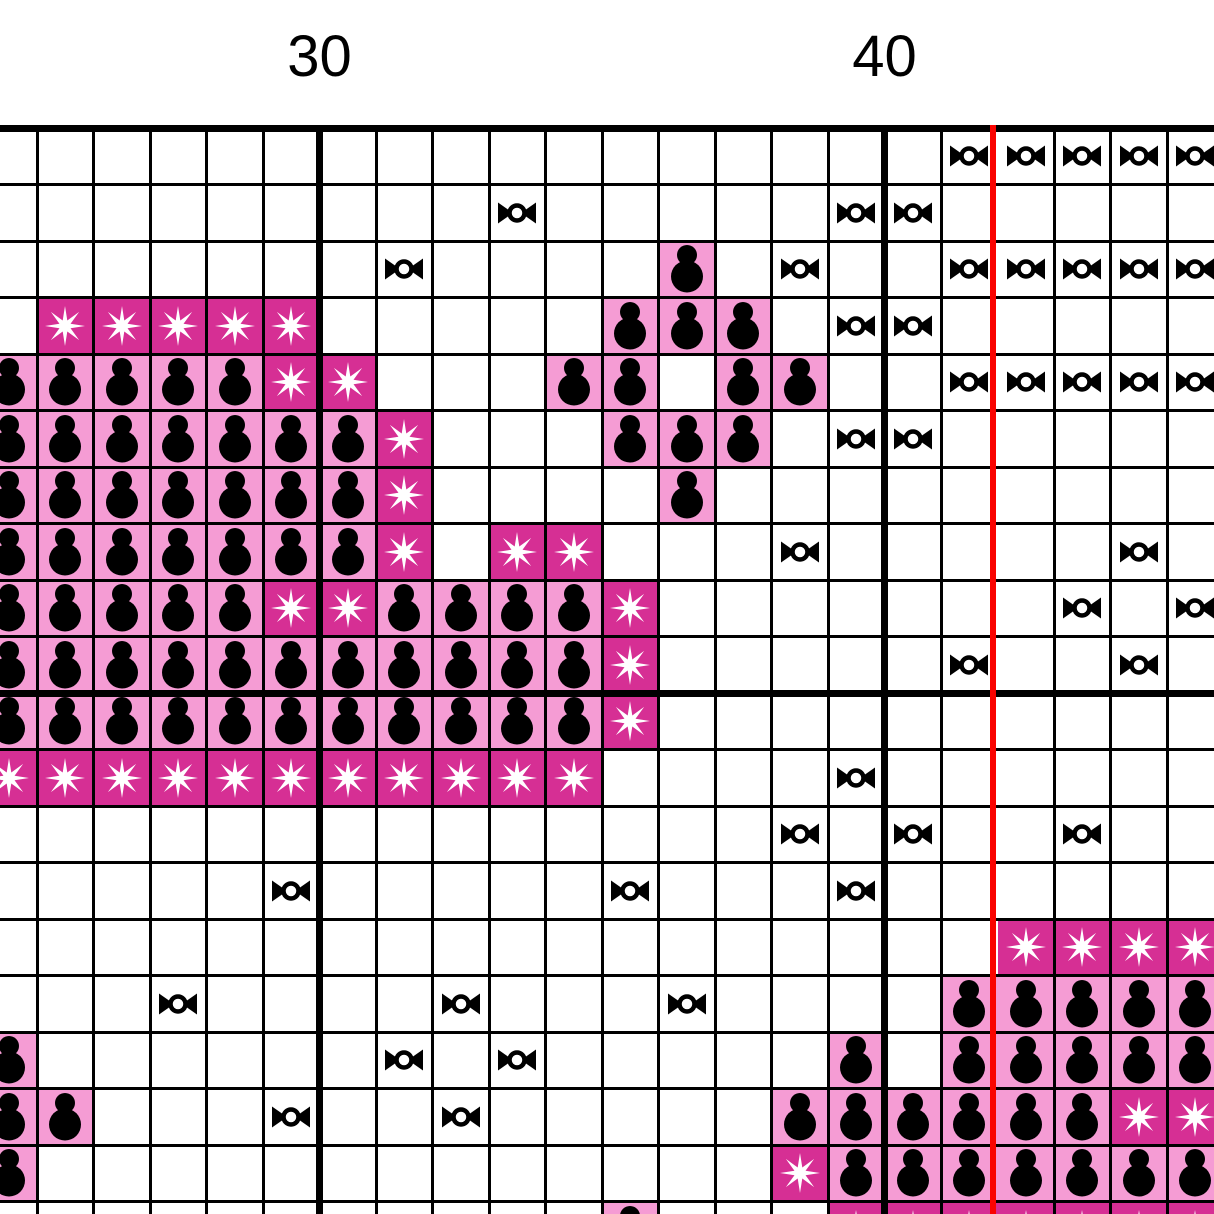 The image size is (1214, 1214). I want to click on center-line, so click(993, 669).